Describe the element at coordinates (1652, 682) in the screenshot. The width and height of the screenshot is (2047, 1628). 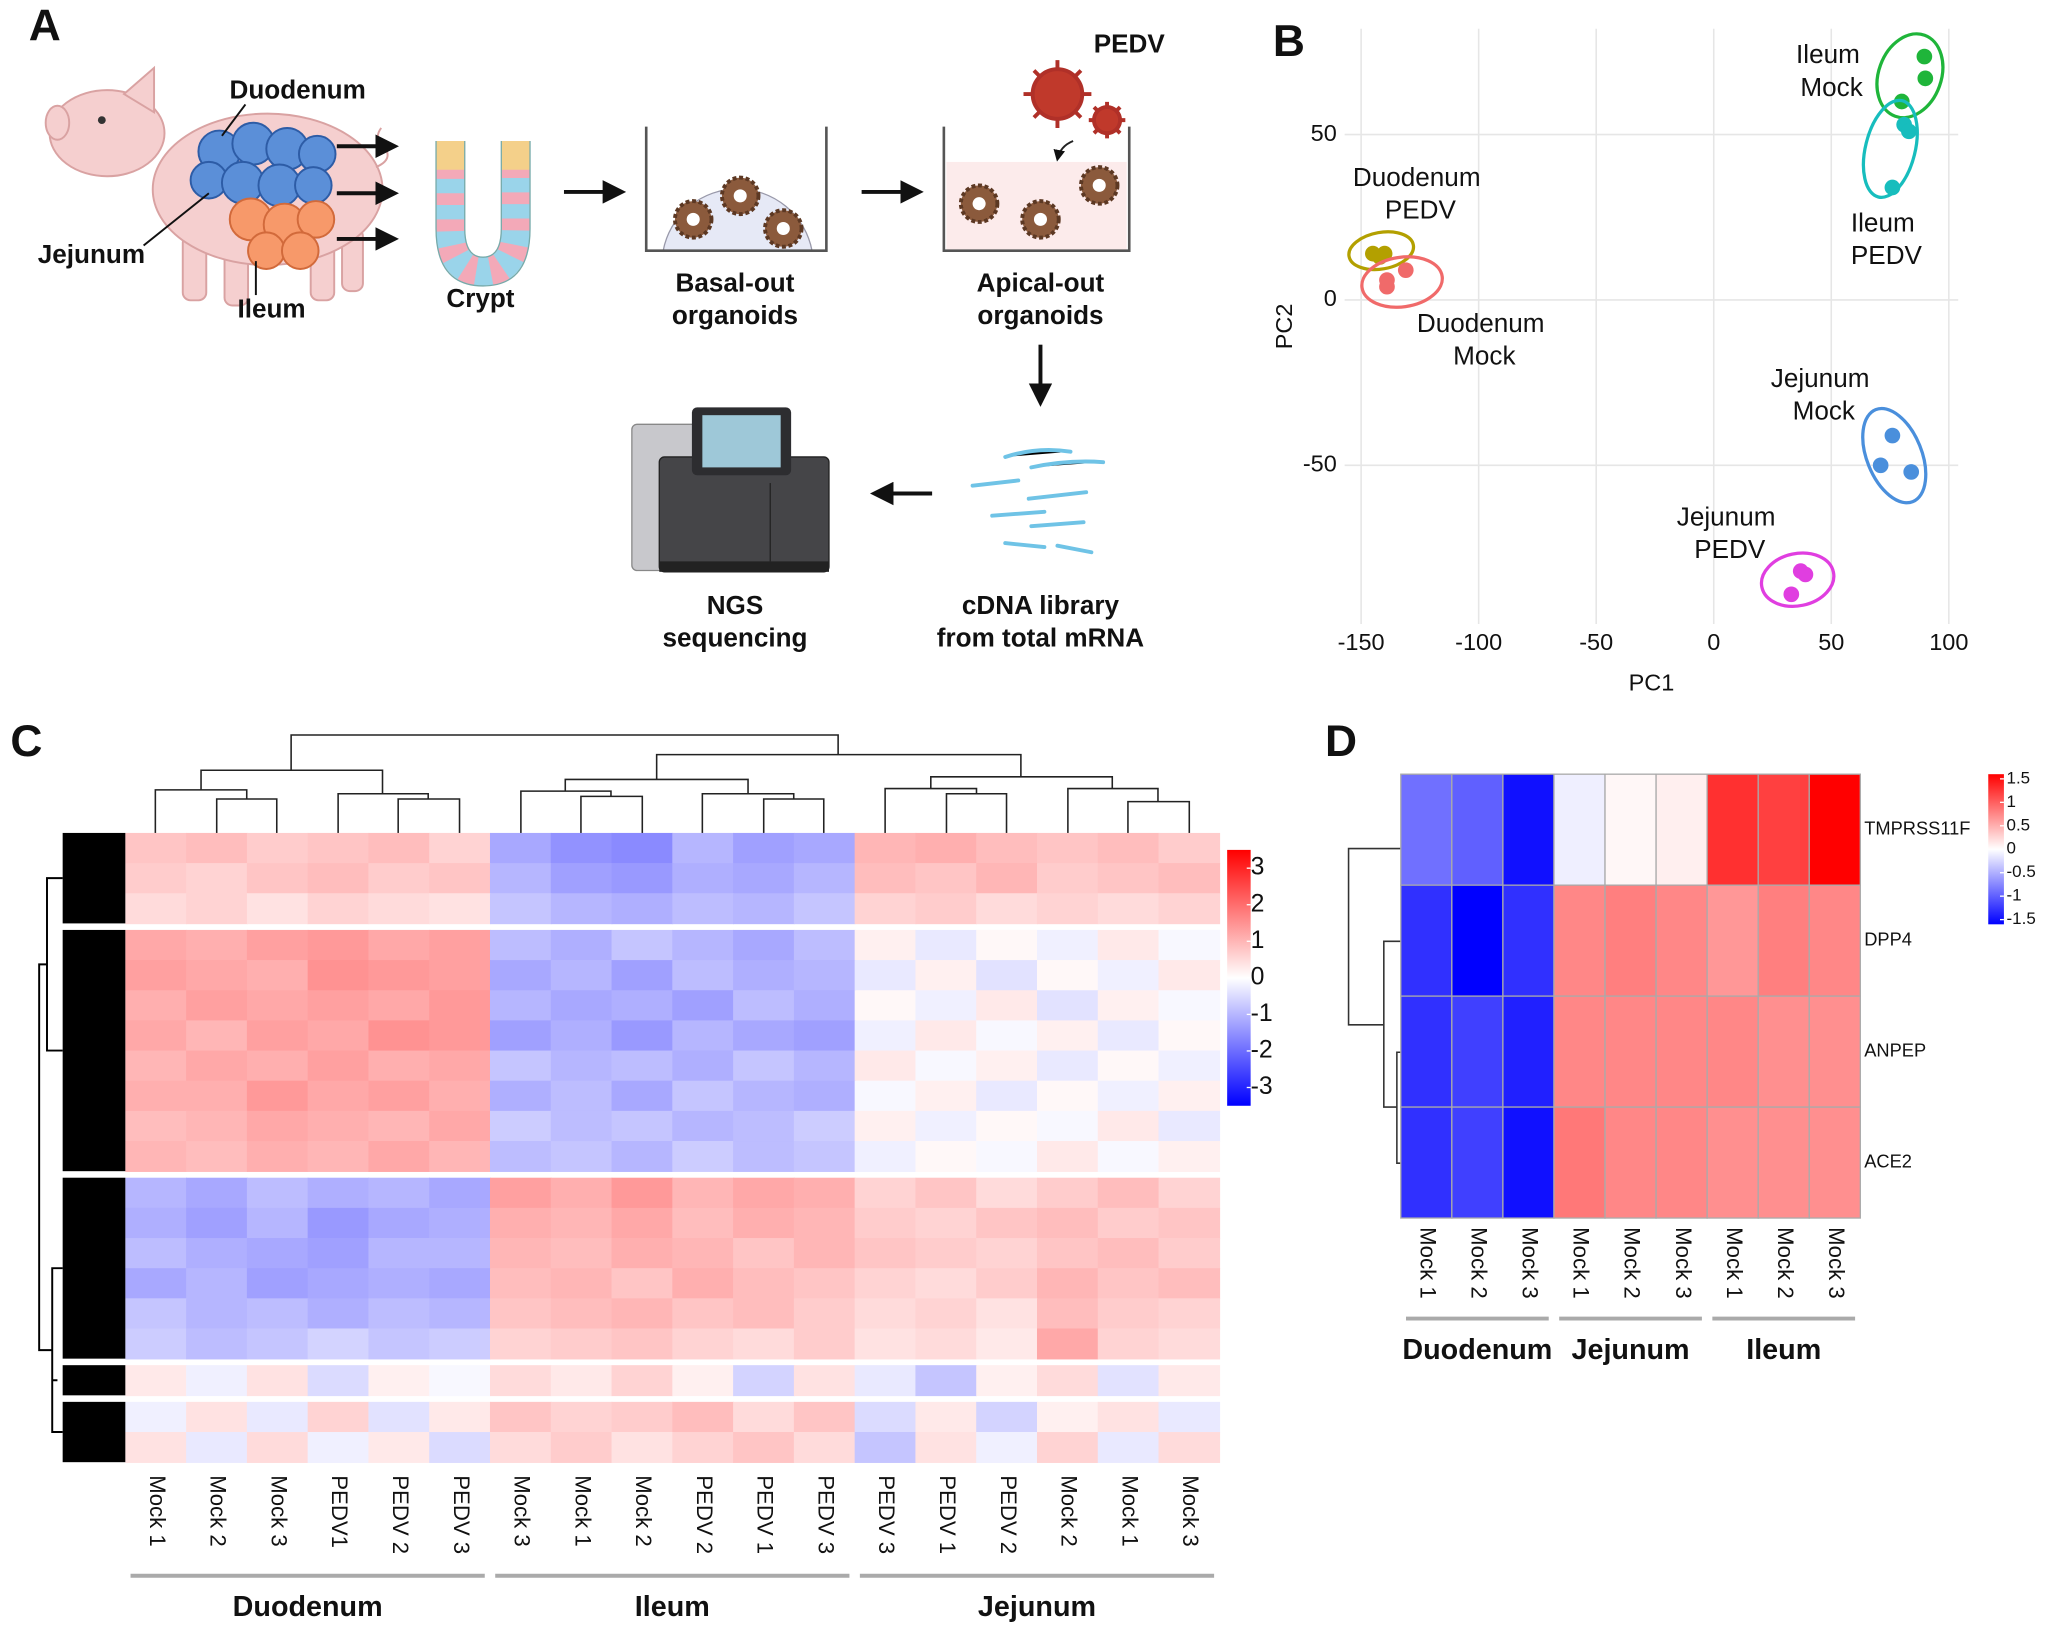
I see `x-axis-title: PC1` at that location.